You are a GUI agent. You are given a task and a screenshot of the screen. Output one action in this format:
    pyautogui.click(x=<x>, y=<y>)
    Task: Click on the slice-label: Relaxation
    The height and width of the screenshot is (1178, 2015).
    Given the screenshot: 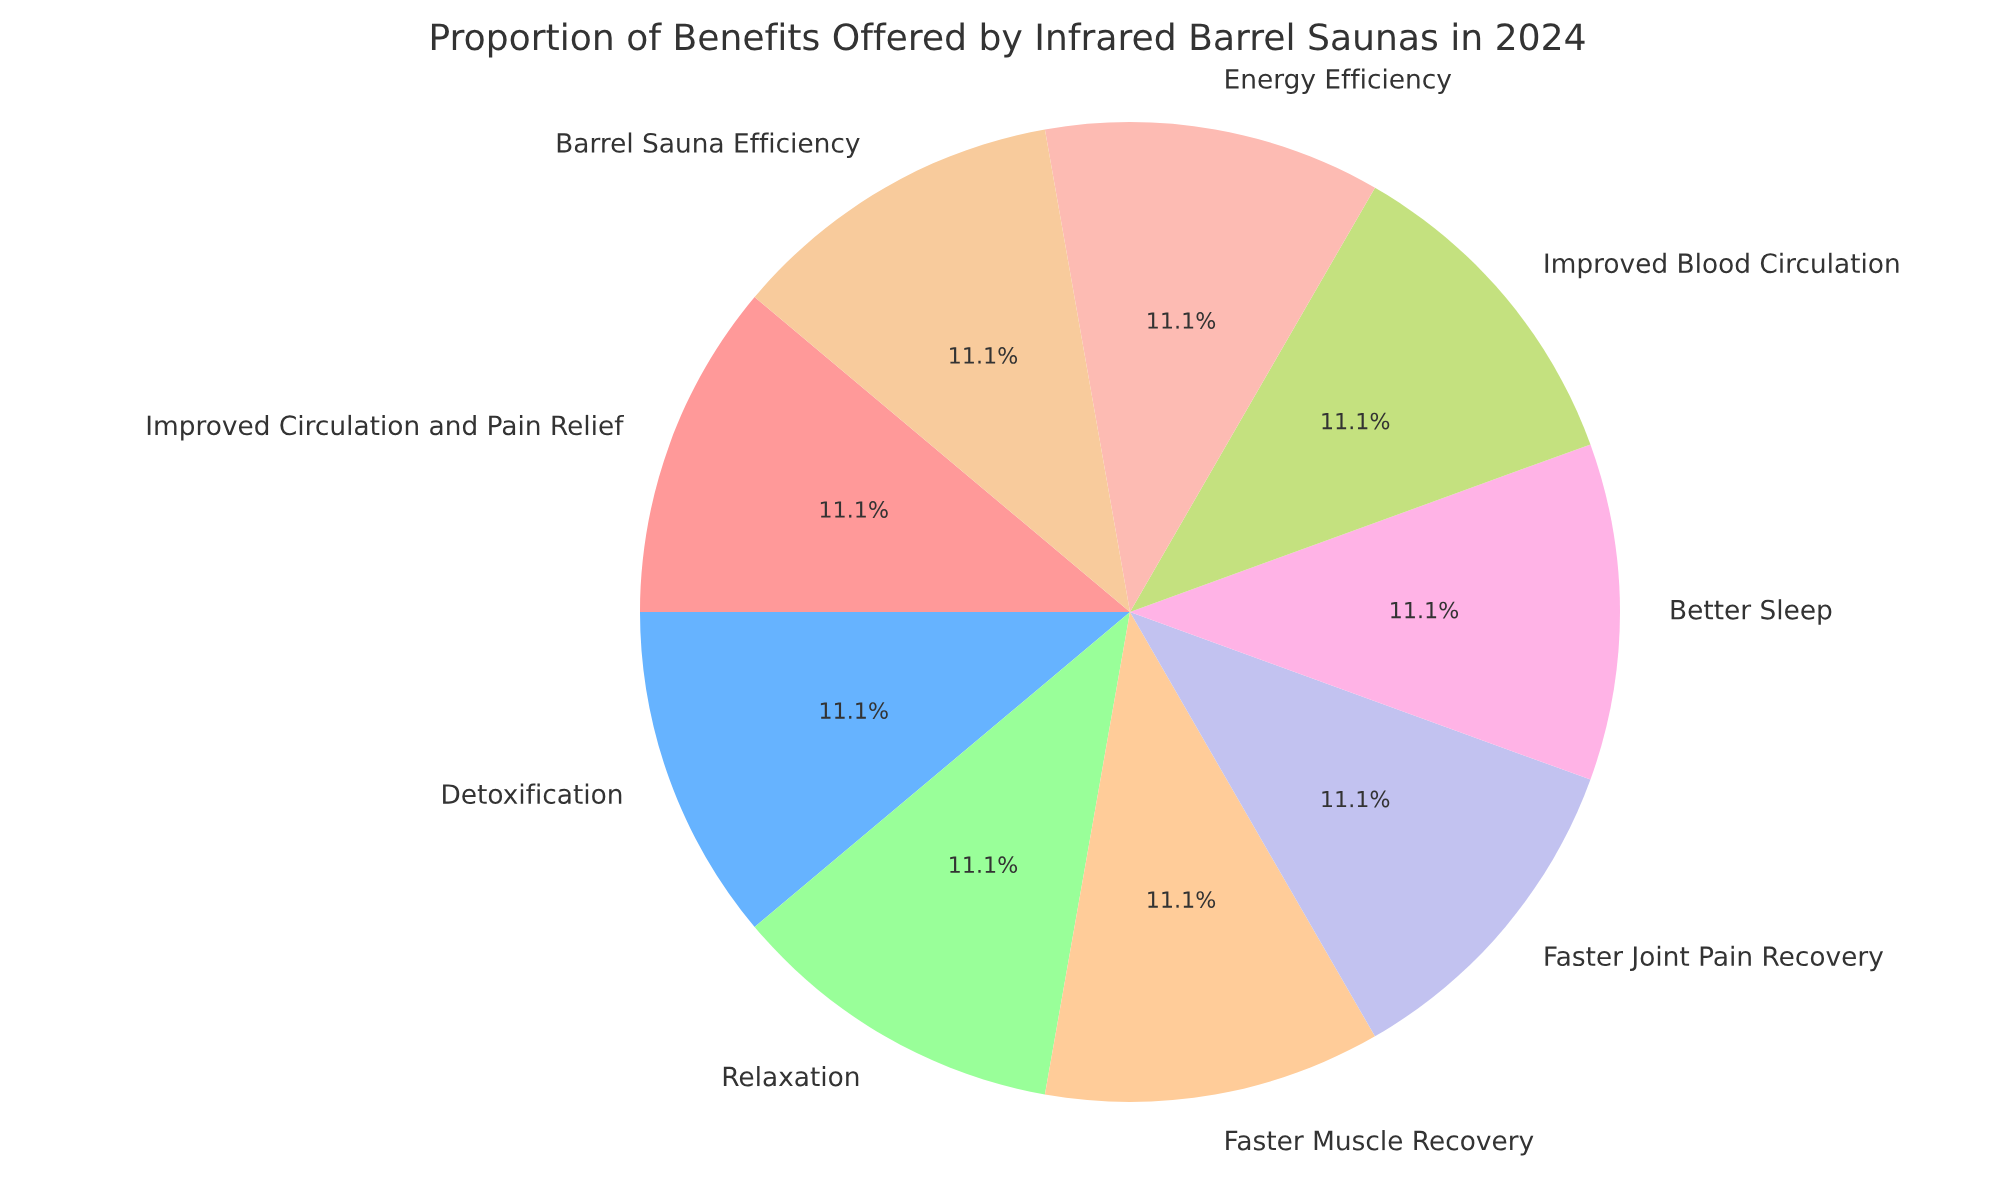 What is the action you would take?
    pyautogui.click(x=791, y=1076)
    